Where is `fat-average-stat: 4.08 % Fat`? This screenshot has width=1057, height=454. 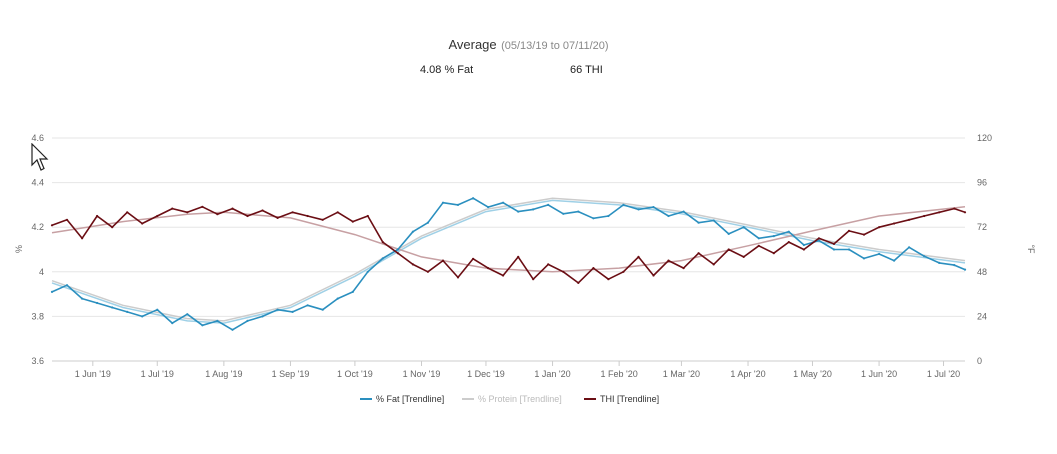 fat-average-stat: 4.08 % Fat is located at coordinates (447, 70).